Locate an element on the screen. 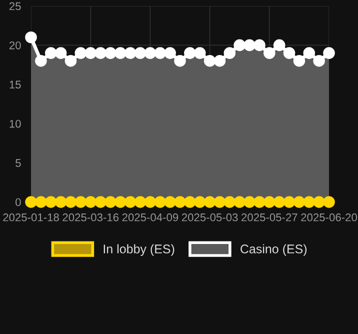  x-tick-label: 2025-05-03 is located at coordinates (210, 217).